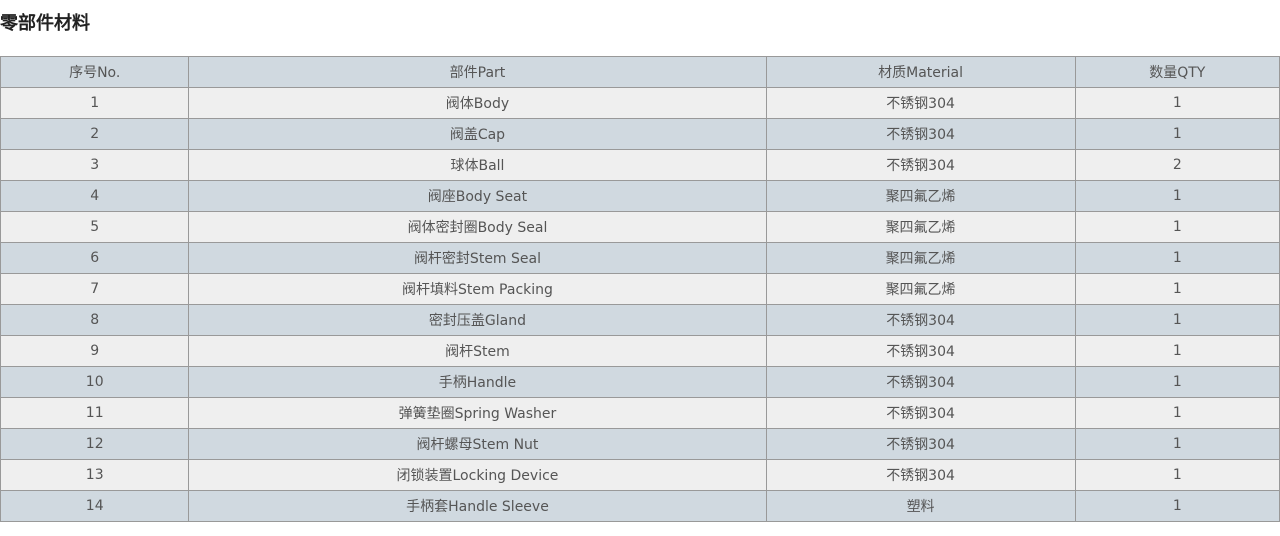 Image resolution: width=1280 pixels, height=536 pixels. I want to click on table-row-cell: 5, so click(95, 227).